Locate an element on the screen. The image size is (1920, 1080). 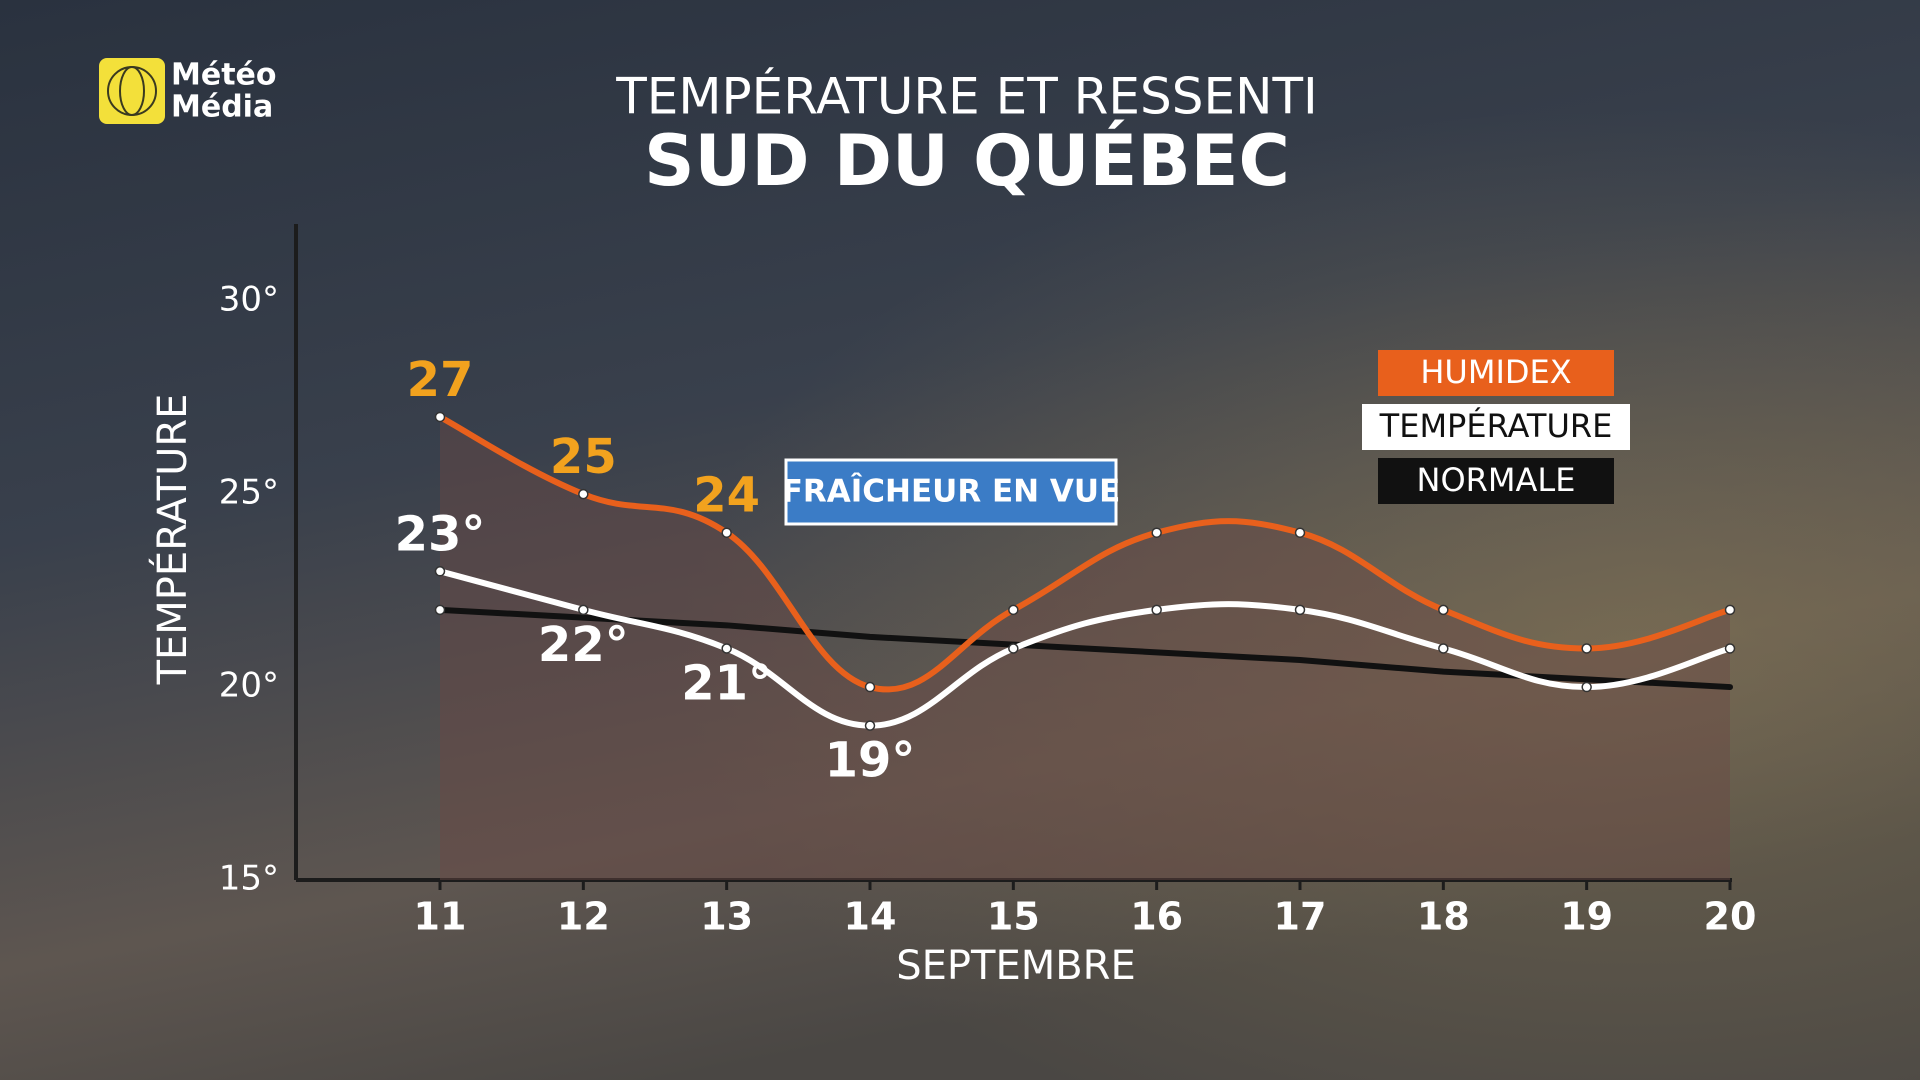
logo-globe is located at coordinates (132, 91).